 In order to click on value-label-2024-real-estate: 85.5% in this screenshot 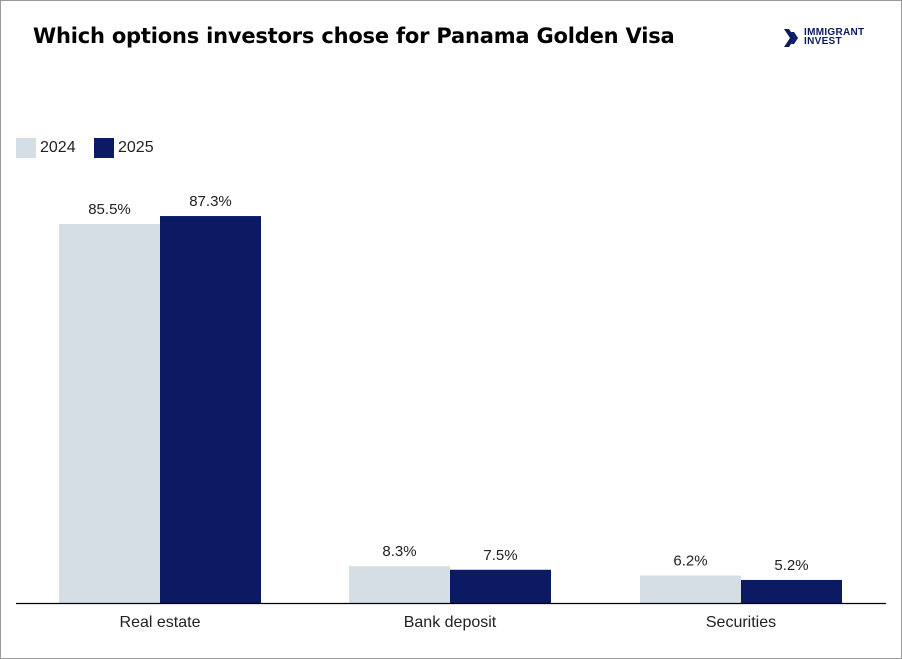, I will do `click(109, 209)`.